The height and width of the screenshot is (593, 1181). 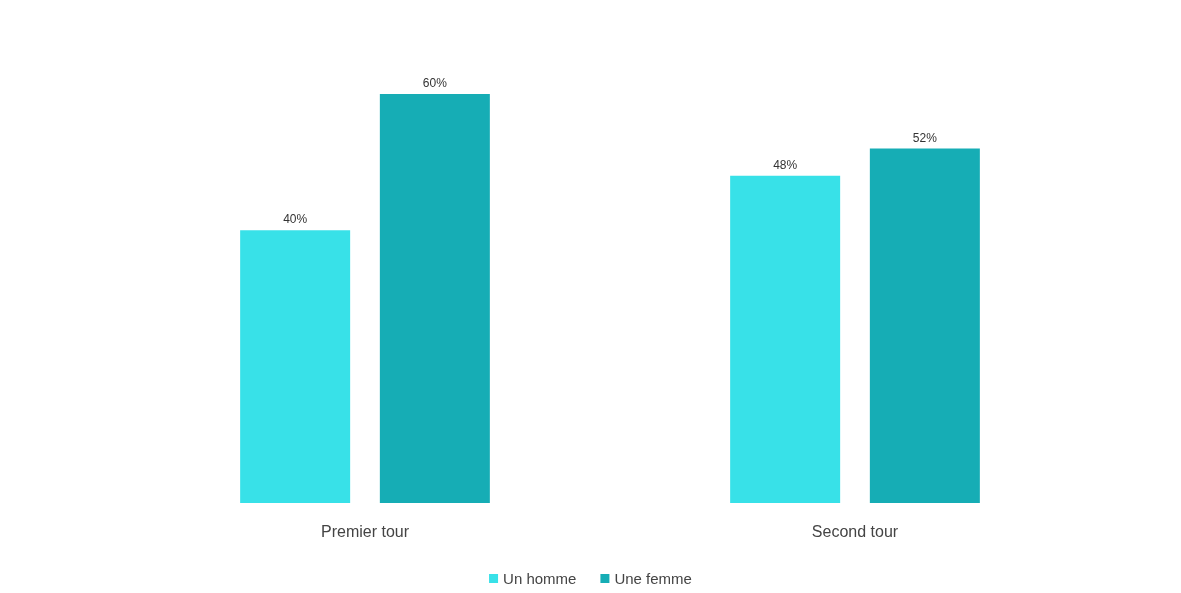 I want to click on data-label: 60%, so click(x=435, y=83).